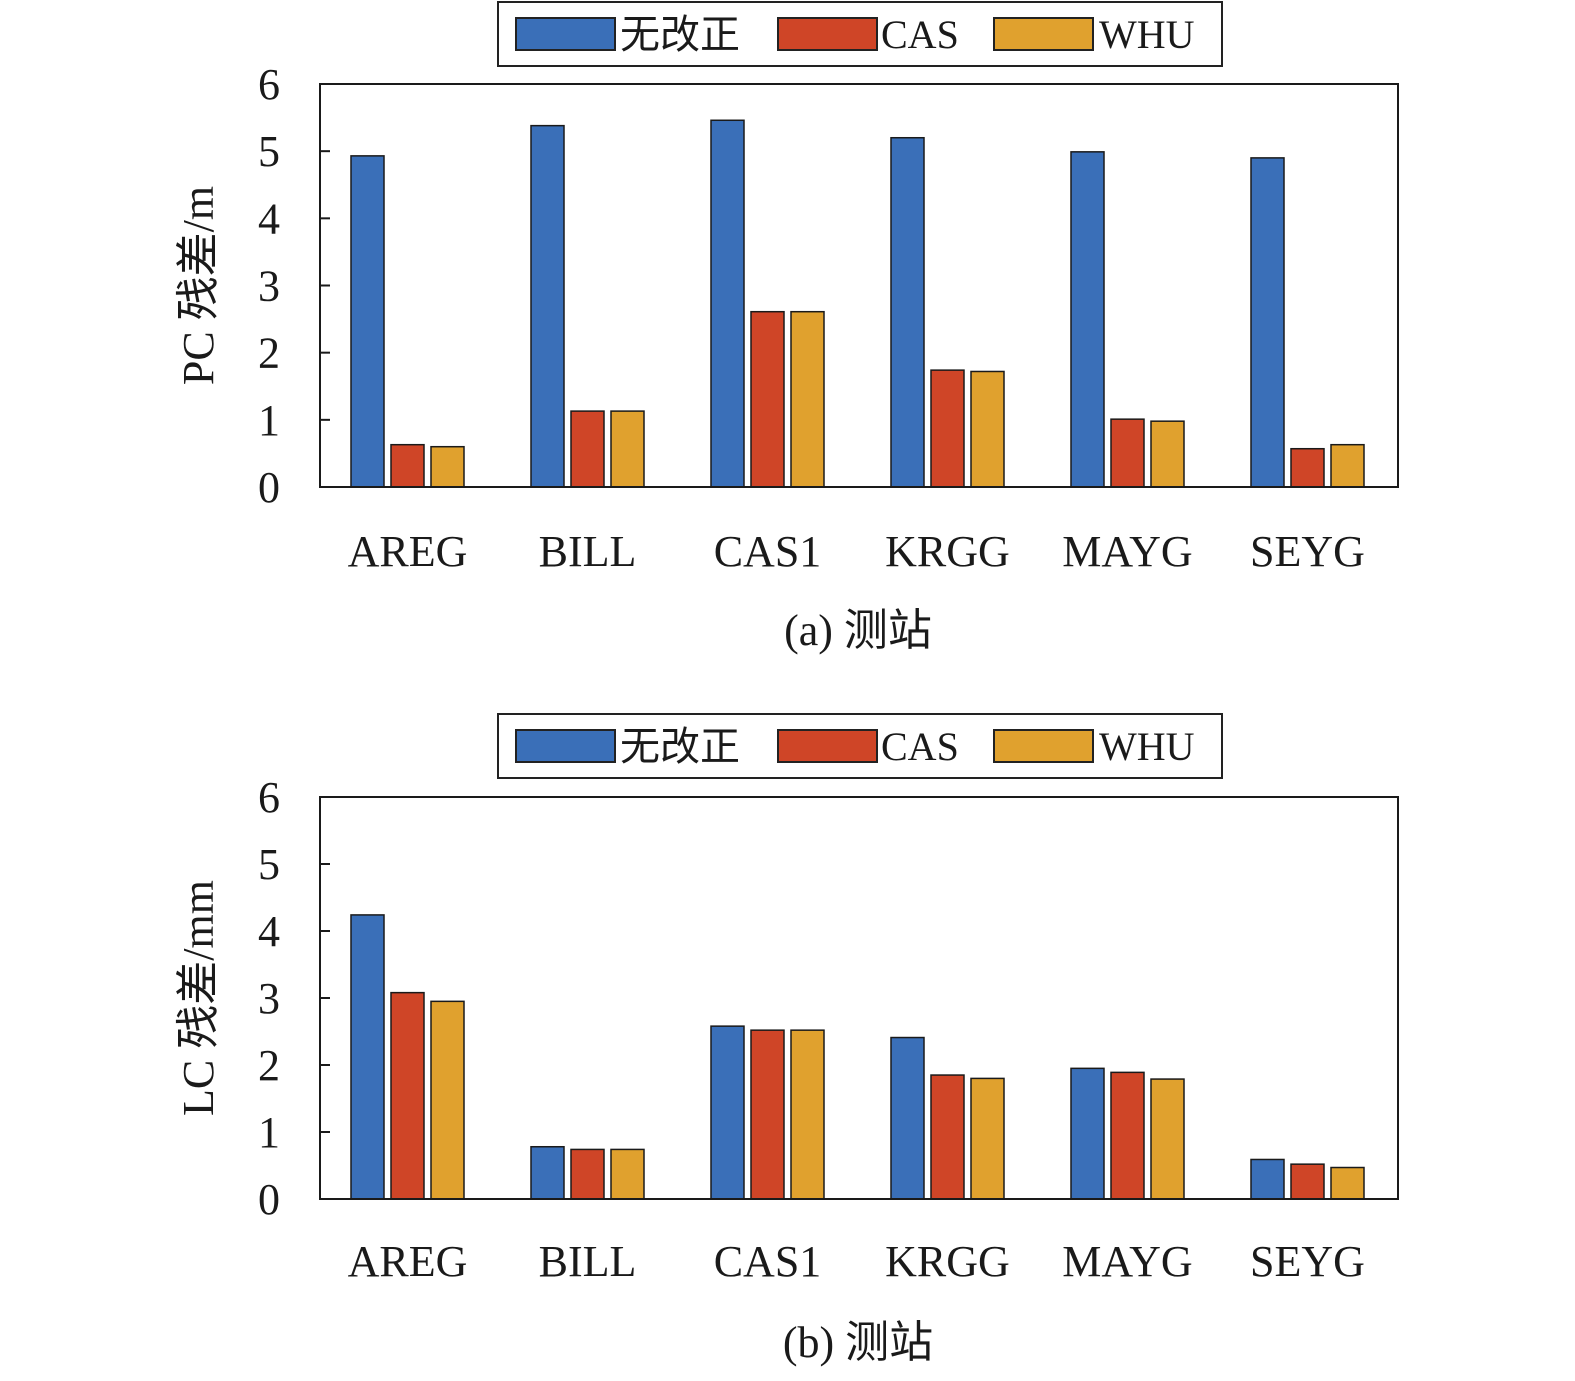 This screenshot has height=1381, width=1575. What do you see at coordinates (198, 998) in the screenshot?
I see `y-axis-label: LC 残差/mm` at bounding box center [198, 998].